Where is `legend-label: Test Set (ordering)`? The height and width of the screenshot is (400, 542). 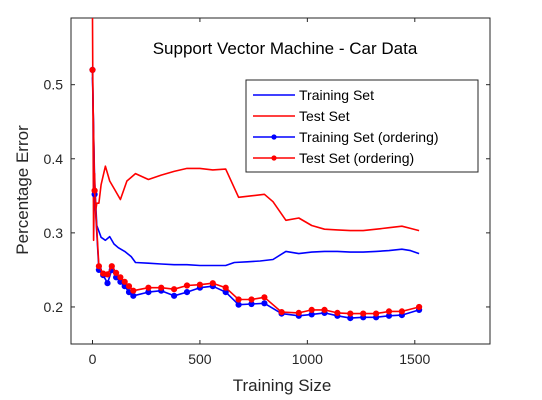
legend-label: Test Set (ordering) is located at coordinates (356, 158).